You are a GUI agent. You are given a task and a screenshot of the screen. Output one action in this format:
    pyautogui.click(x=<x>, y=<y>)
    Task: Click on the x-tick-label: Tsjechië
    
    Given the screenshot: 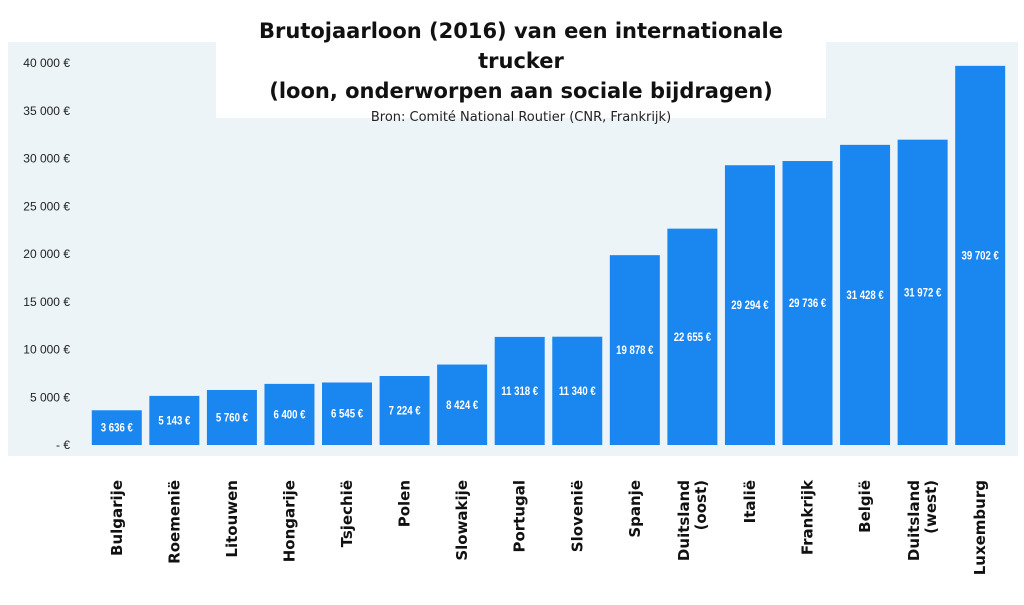 What is the action you would take?
    pyautogui.click(x=347, y=513)
    